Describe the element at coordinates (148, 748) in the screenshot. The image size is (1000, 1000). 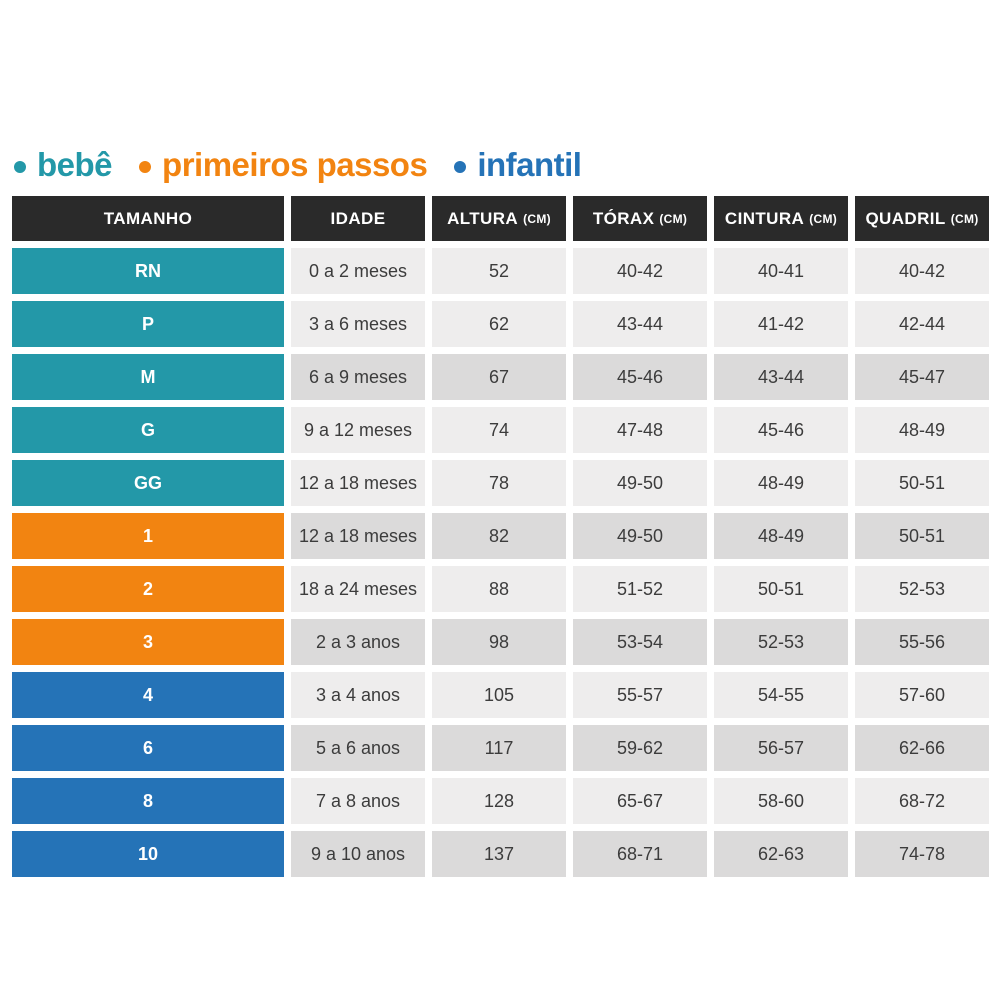
I see `size-cell: 6` at that location.